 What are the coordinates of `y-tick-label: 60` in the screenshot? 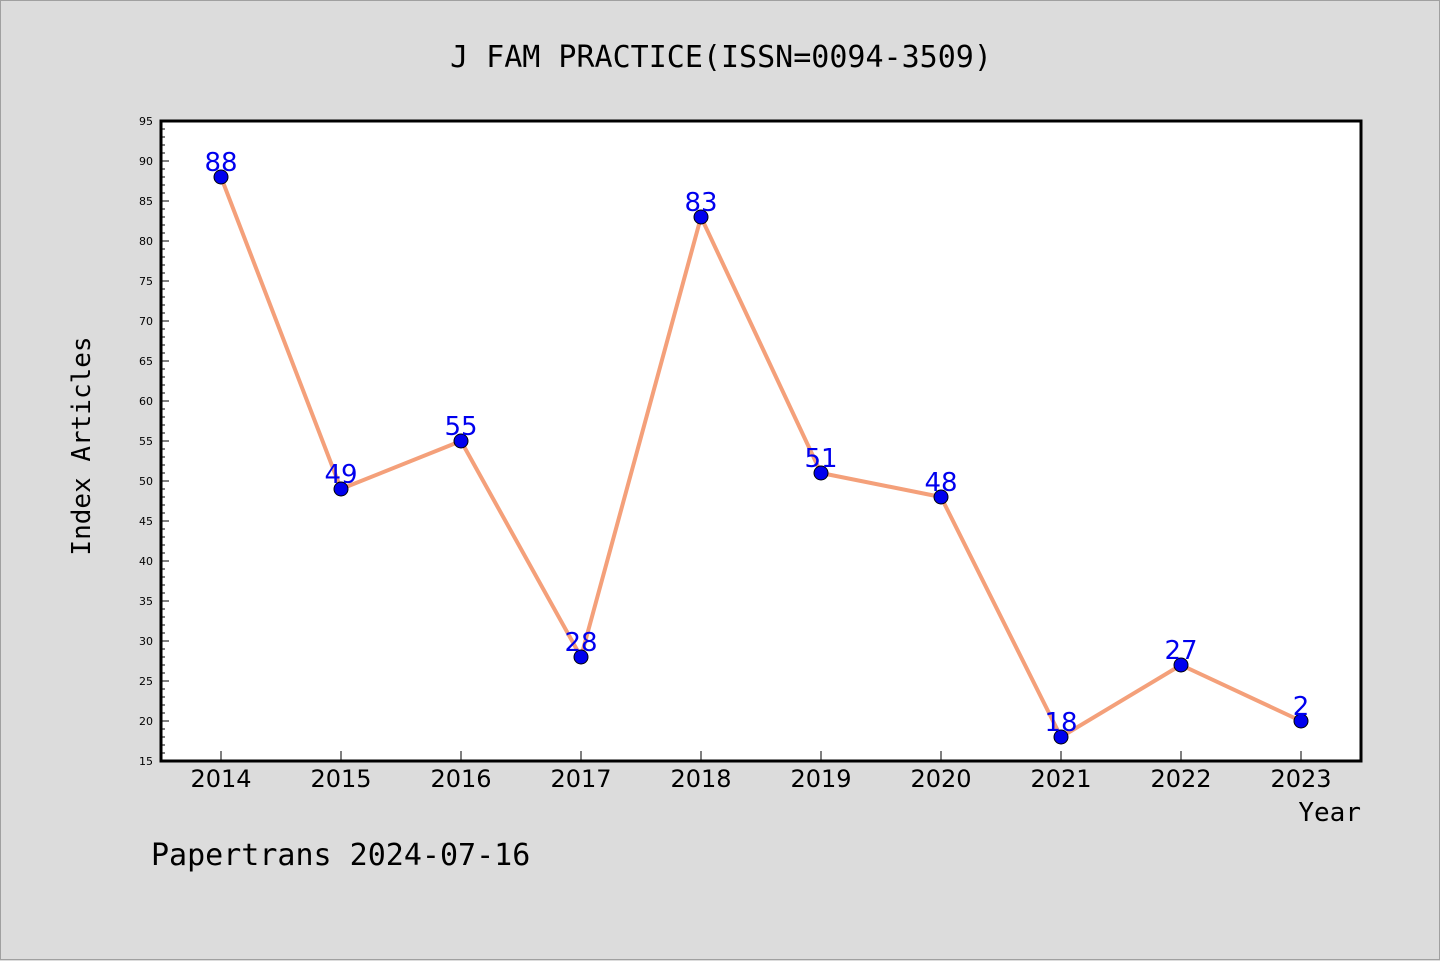 It's located at (146, 401).